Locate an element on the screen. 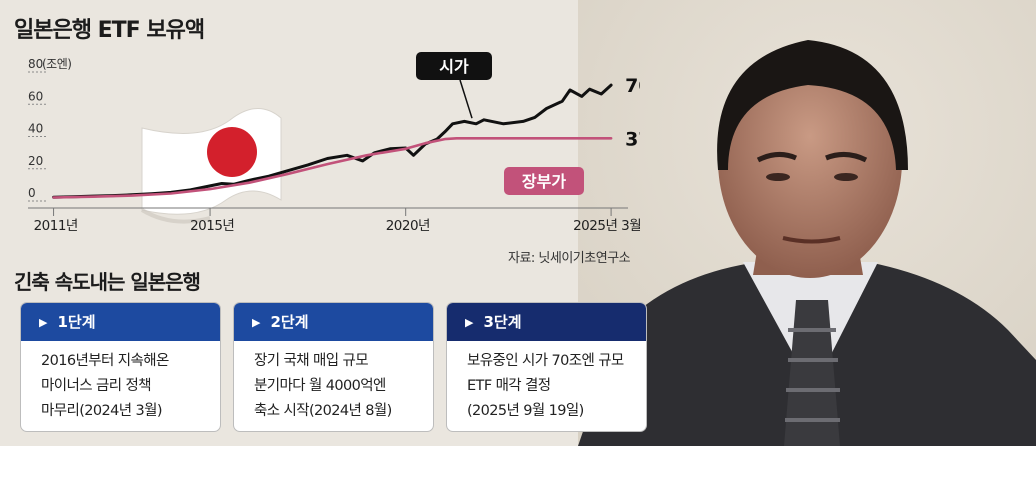 The width and height of the screenshot is (1036, 478). end-value-label: 37 is located at coordinates (632, 139).